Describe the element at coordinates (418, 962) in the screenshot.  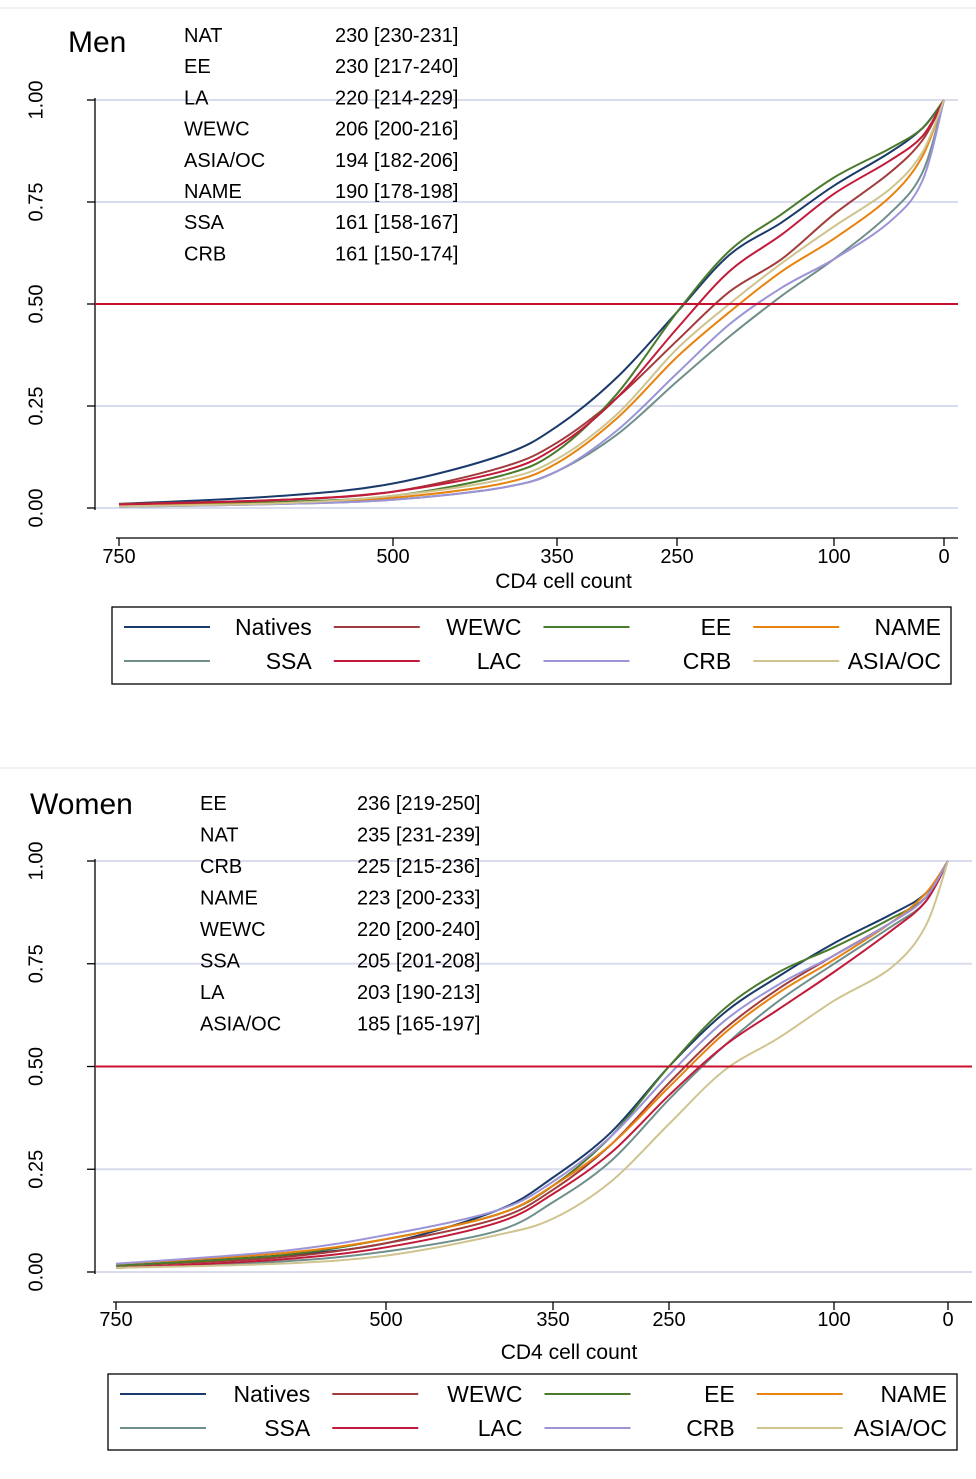
I see `annotation-value: 205 [201-208]` at that location.